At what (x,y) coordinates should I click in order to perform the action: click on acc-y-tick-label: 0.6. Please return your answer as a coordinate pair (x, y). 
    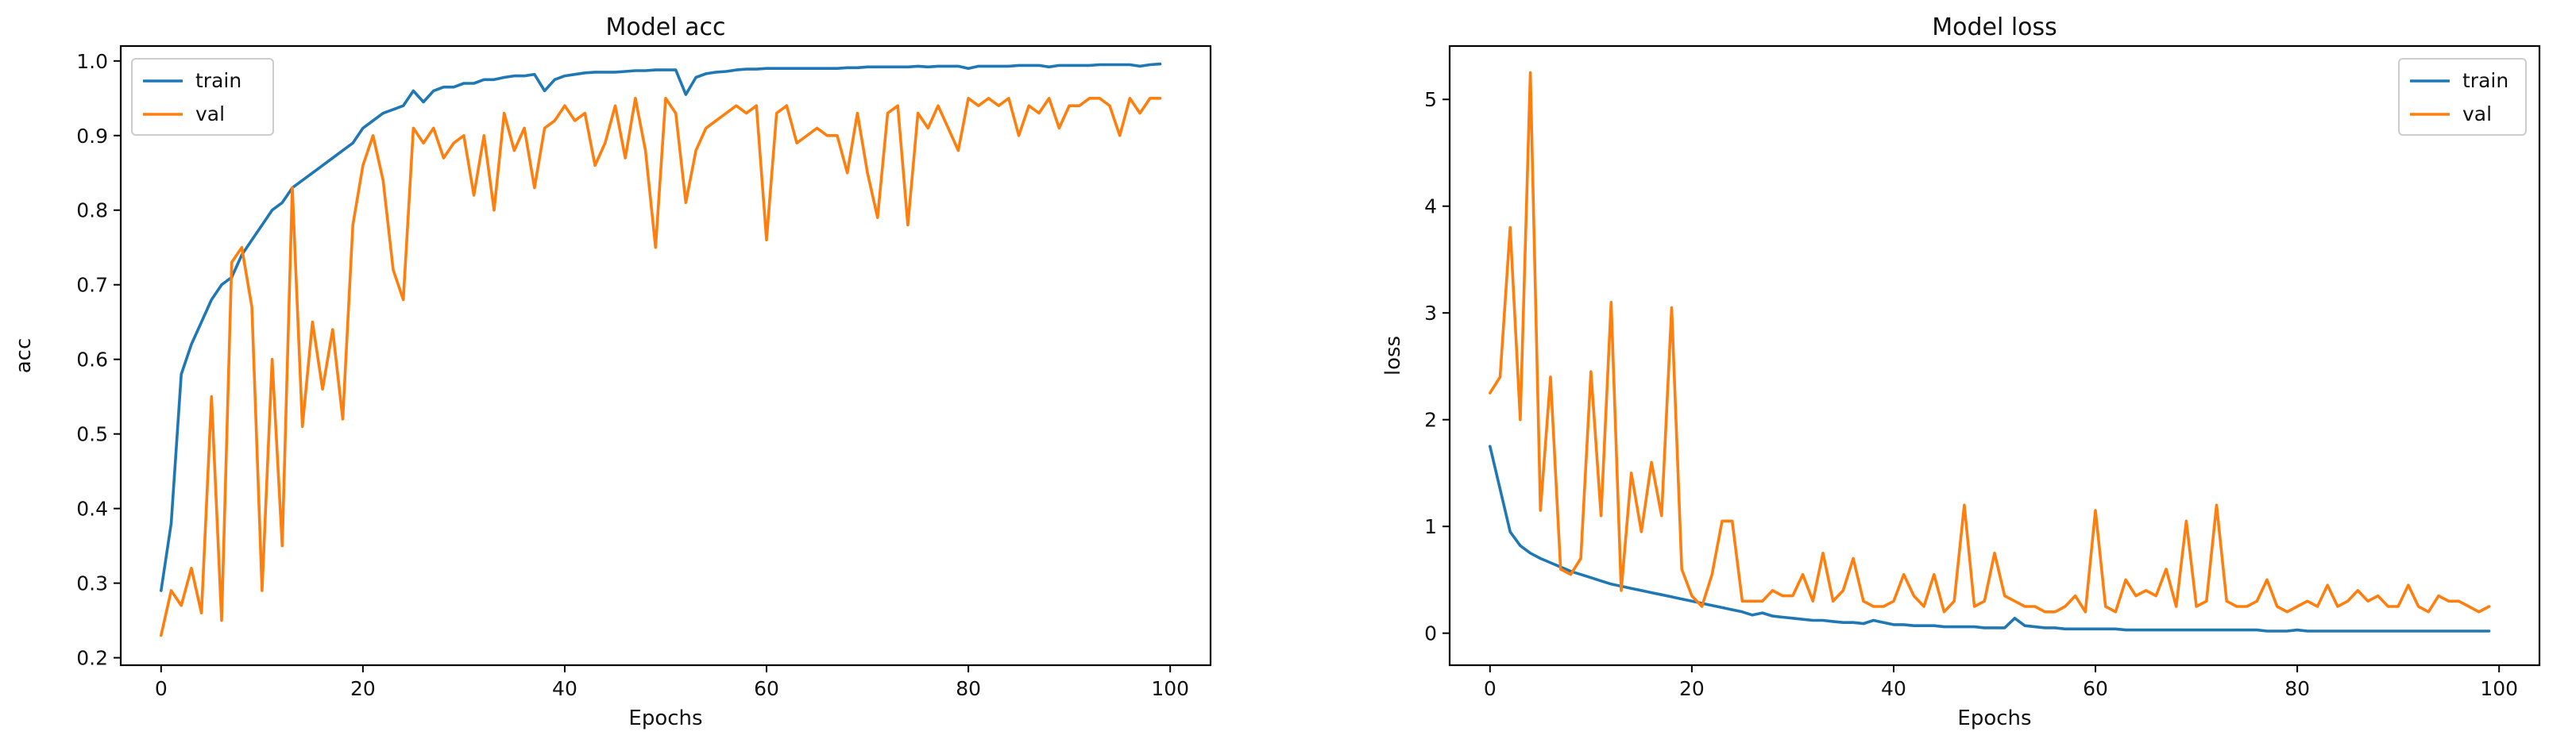
    Looking at the image, I should click on (92, 360).